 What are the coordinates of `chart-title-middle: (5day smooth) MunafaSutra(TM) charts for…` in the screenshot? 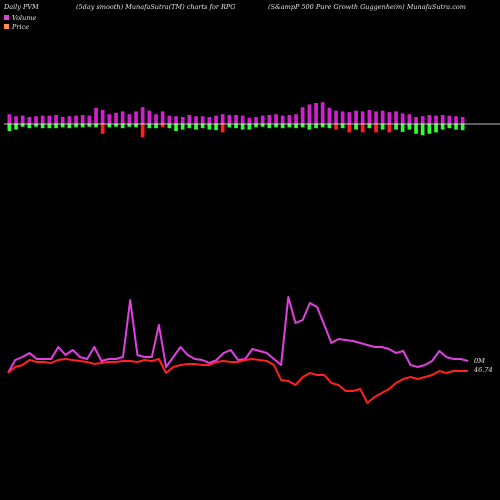 It's located at (156, 7).